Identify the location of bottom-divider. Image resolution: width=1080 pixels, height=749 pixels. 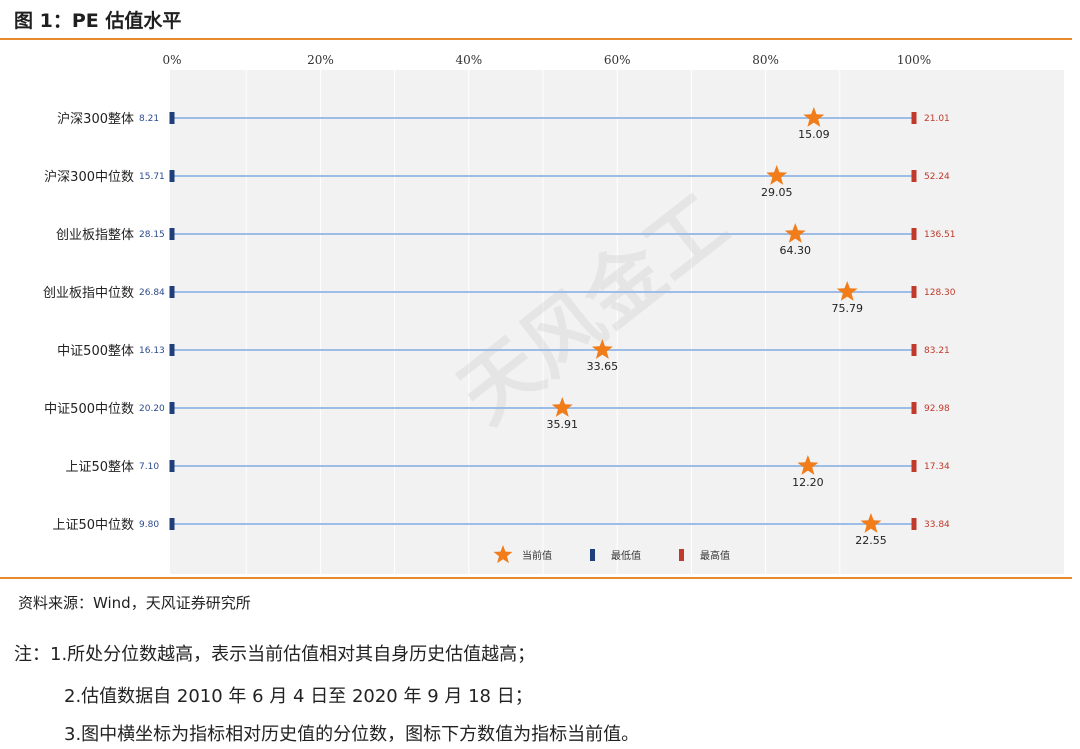
(536, 578).